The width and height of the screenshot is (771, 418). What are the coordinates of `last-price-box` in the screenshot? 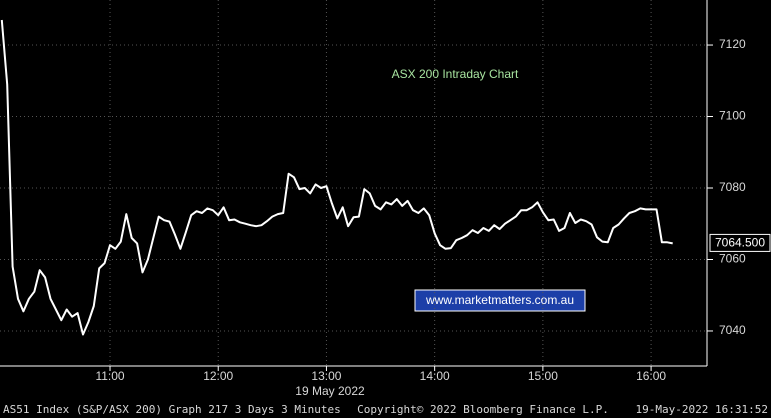 It's located at (740, 242).